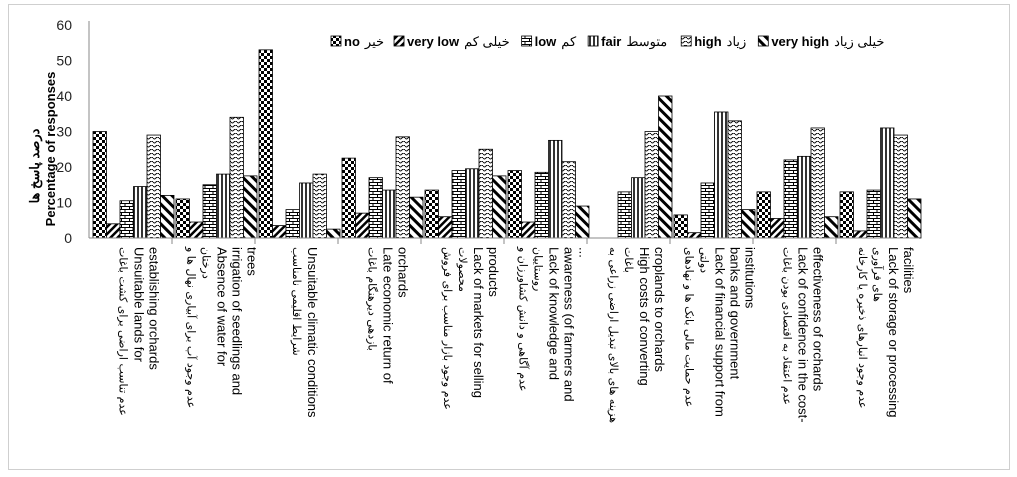  What do you see at coordinates (787, 326) in the screenshot?
I see `category-label-fa: عدم اعتقاد به اقتصادی بودن باغات` at bounding box center [787, 326].